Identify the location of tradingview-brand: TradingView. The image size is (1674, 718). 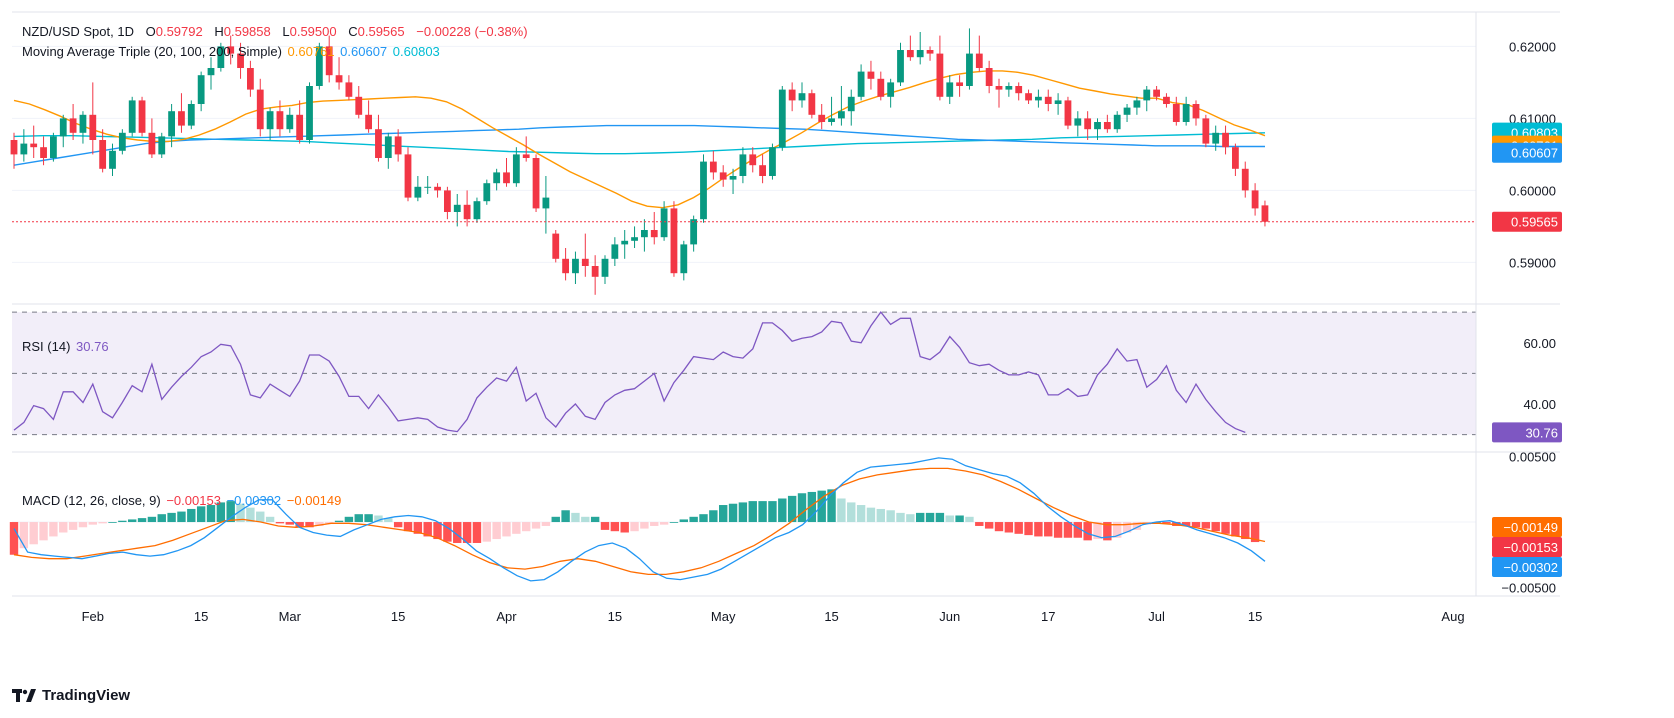
(71, 695).